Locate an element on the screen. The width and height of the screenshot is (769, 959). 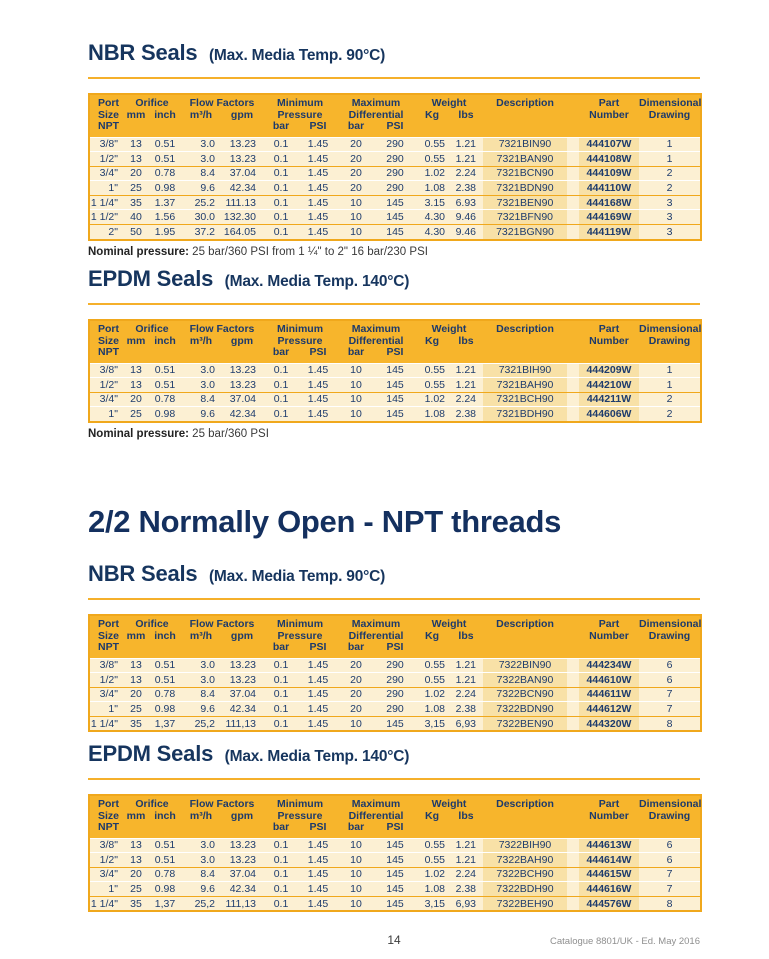
cell-orifice-mm: 25 is located at coordinates (136, 709).